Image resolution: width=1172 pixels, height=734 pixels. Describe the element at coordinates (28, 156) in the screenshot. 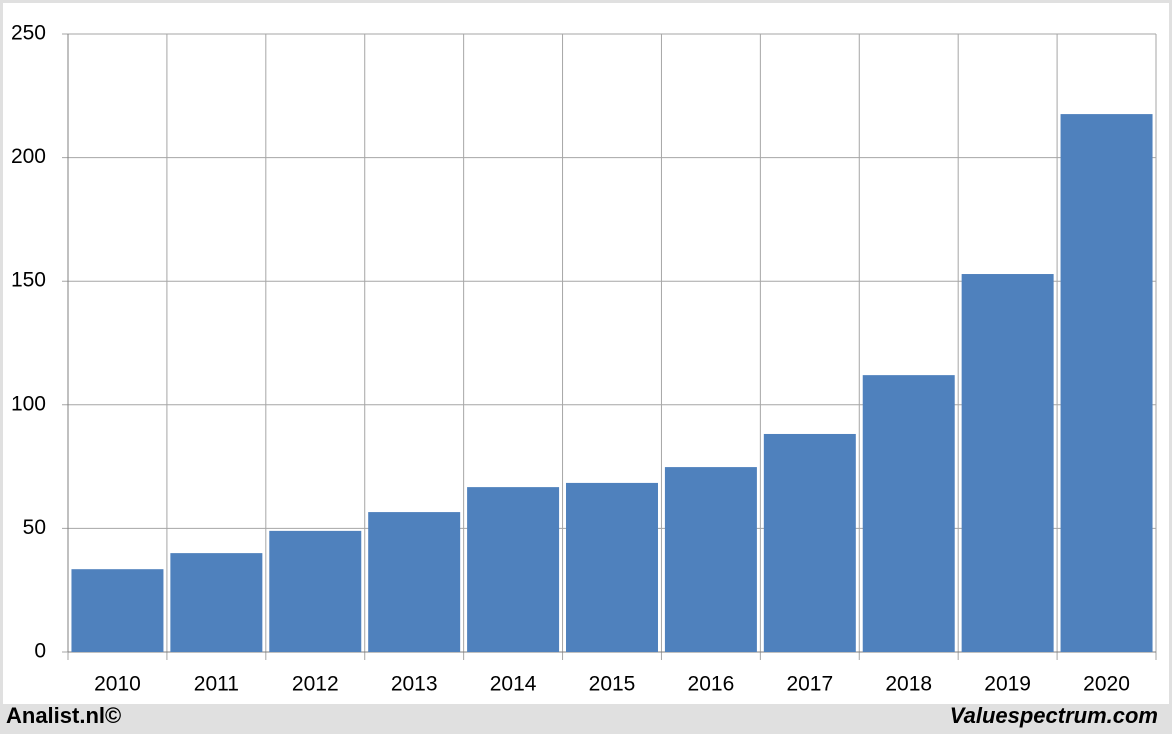

I see `y-tick-label: 200` at that location.